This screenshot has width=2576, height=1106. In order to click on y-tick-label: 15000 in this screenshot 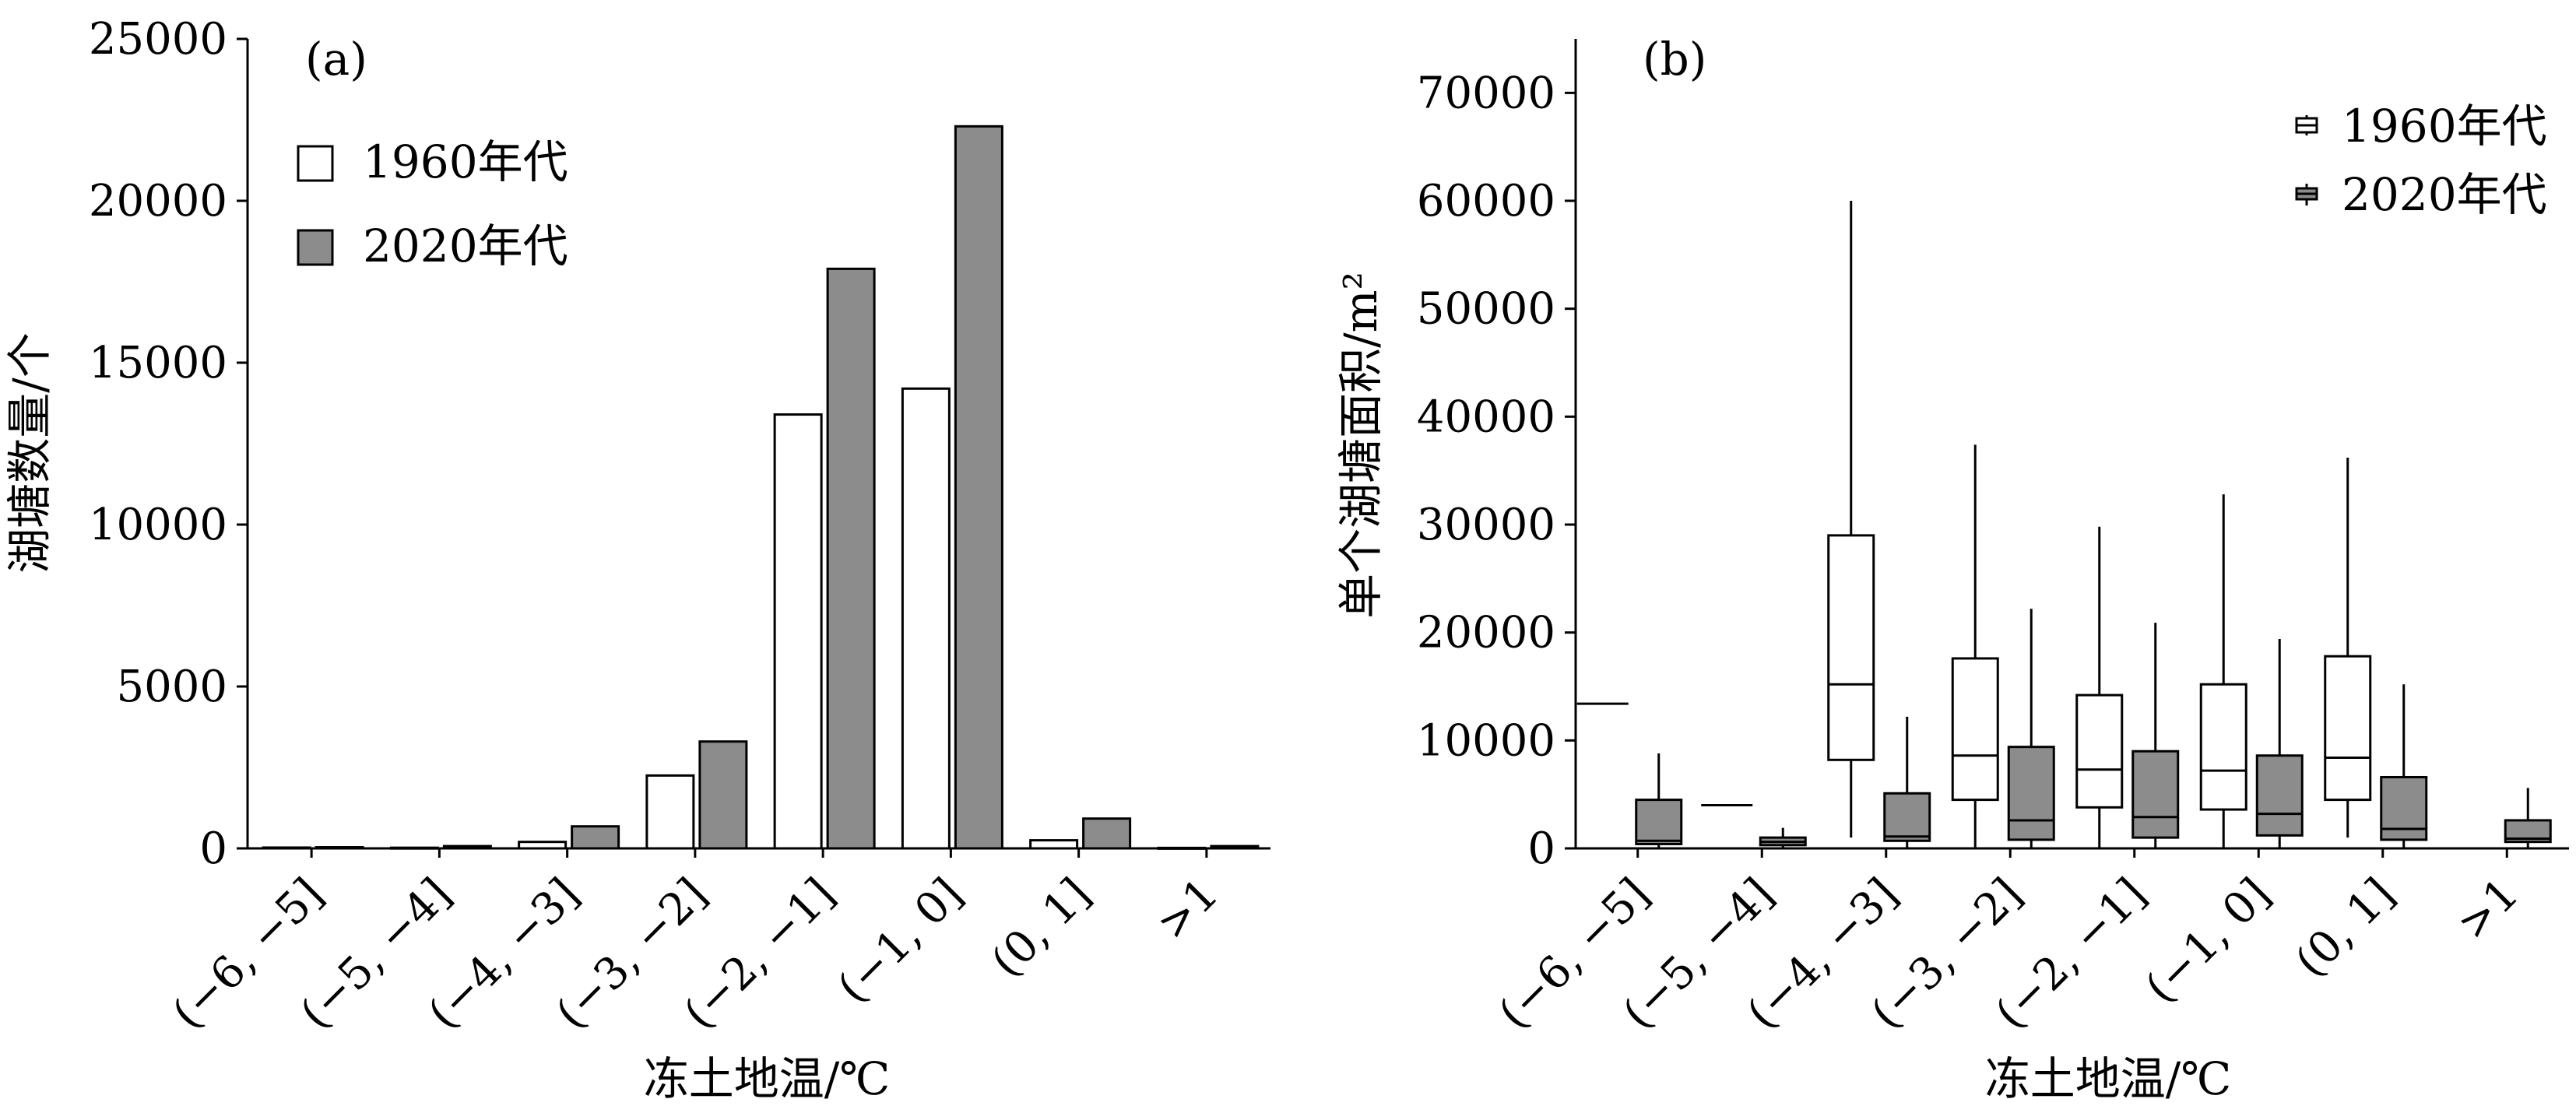, I will do `click(158, 363)`.